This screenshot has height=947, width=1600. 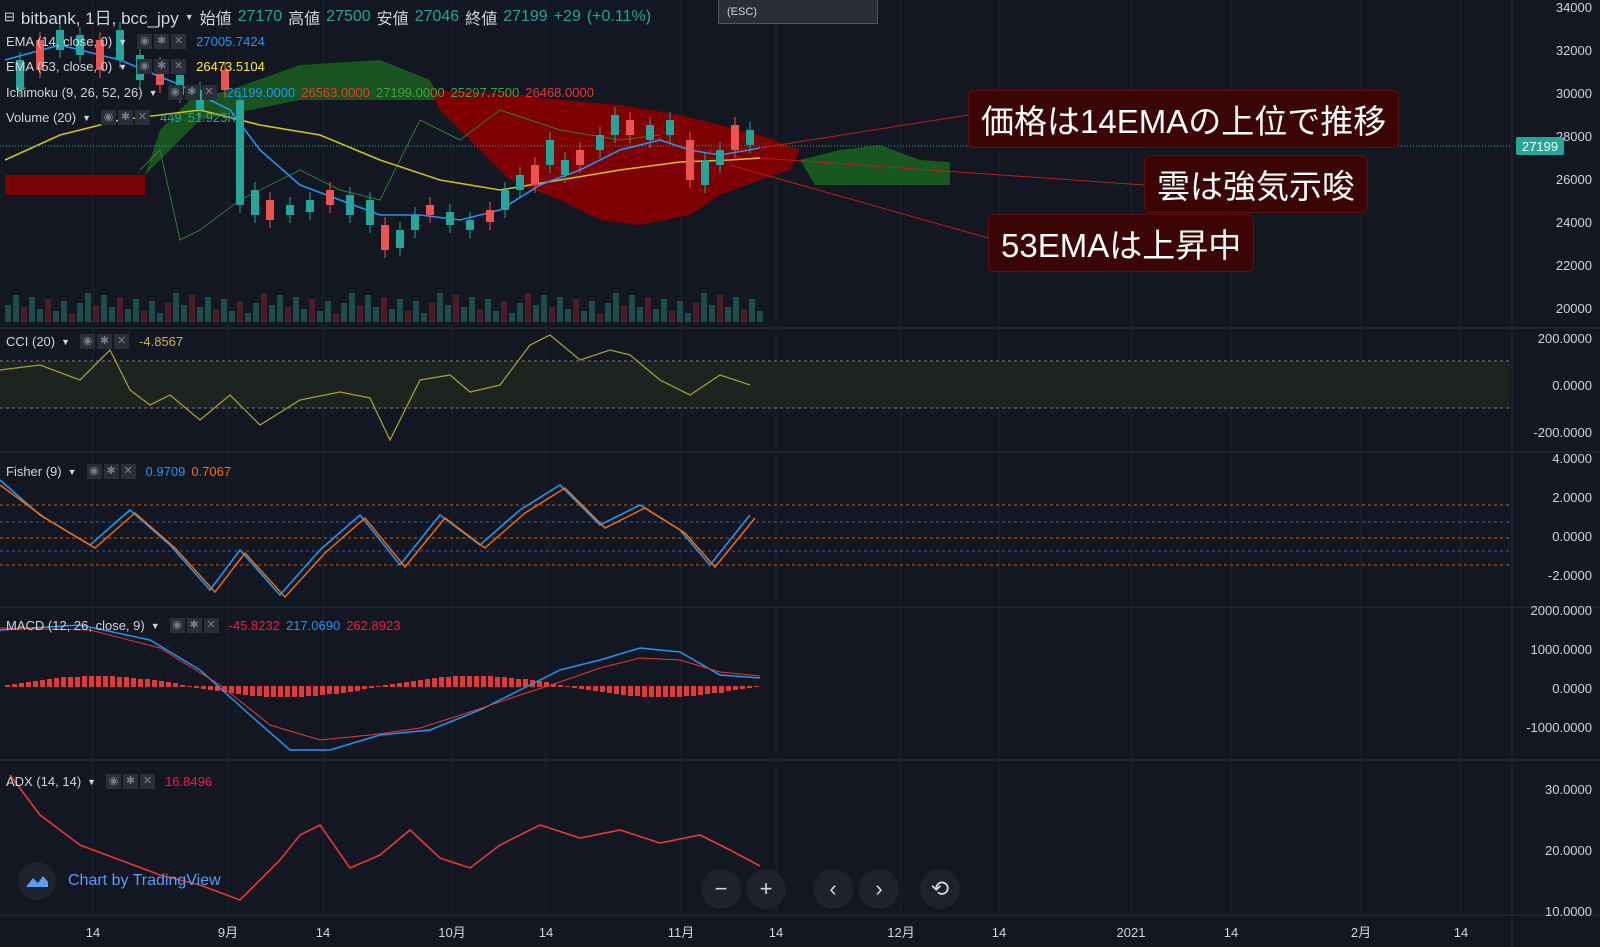 I want to click on adx-name: ADX (14, 14), so click(x=44, y=781).